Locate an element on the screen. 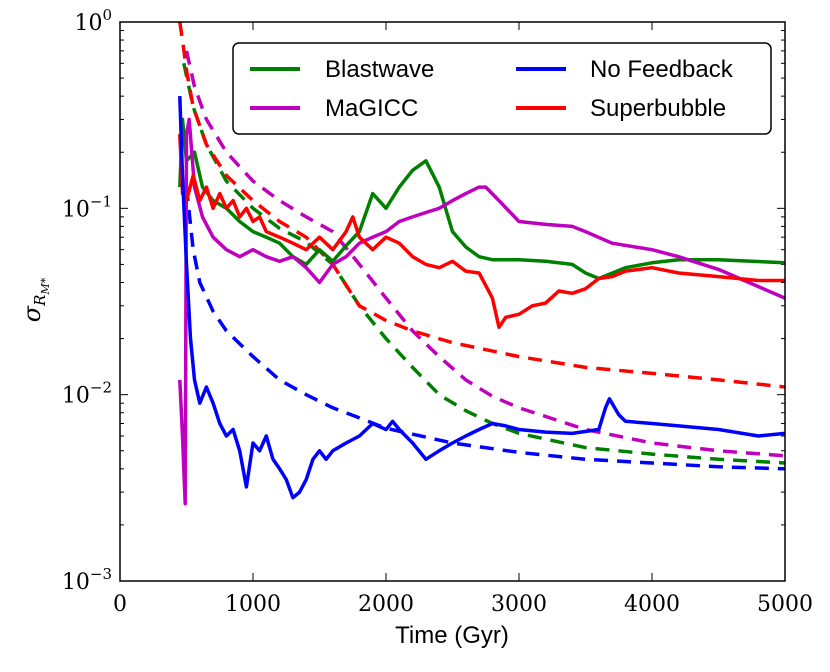  legend: Blastwave MaGICC No Feedback Superbubble is located at coordinates (502, 88).